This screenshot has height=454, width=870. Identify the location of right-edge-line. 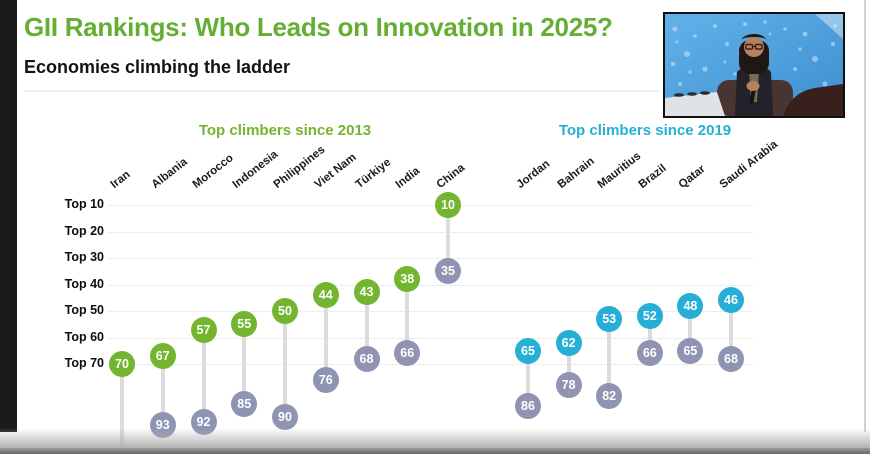
(865, 216).